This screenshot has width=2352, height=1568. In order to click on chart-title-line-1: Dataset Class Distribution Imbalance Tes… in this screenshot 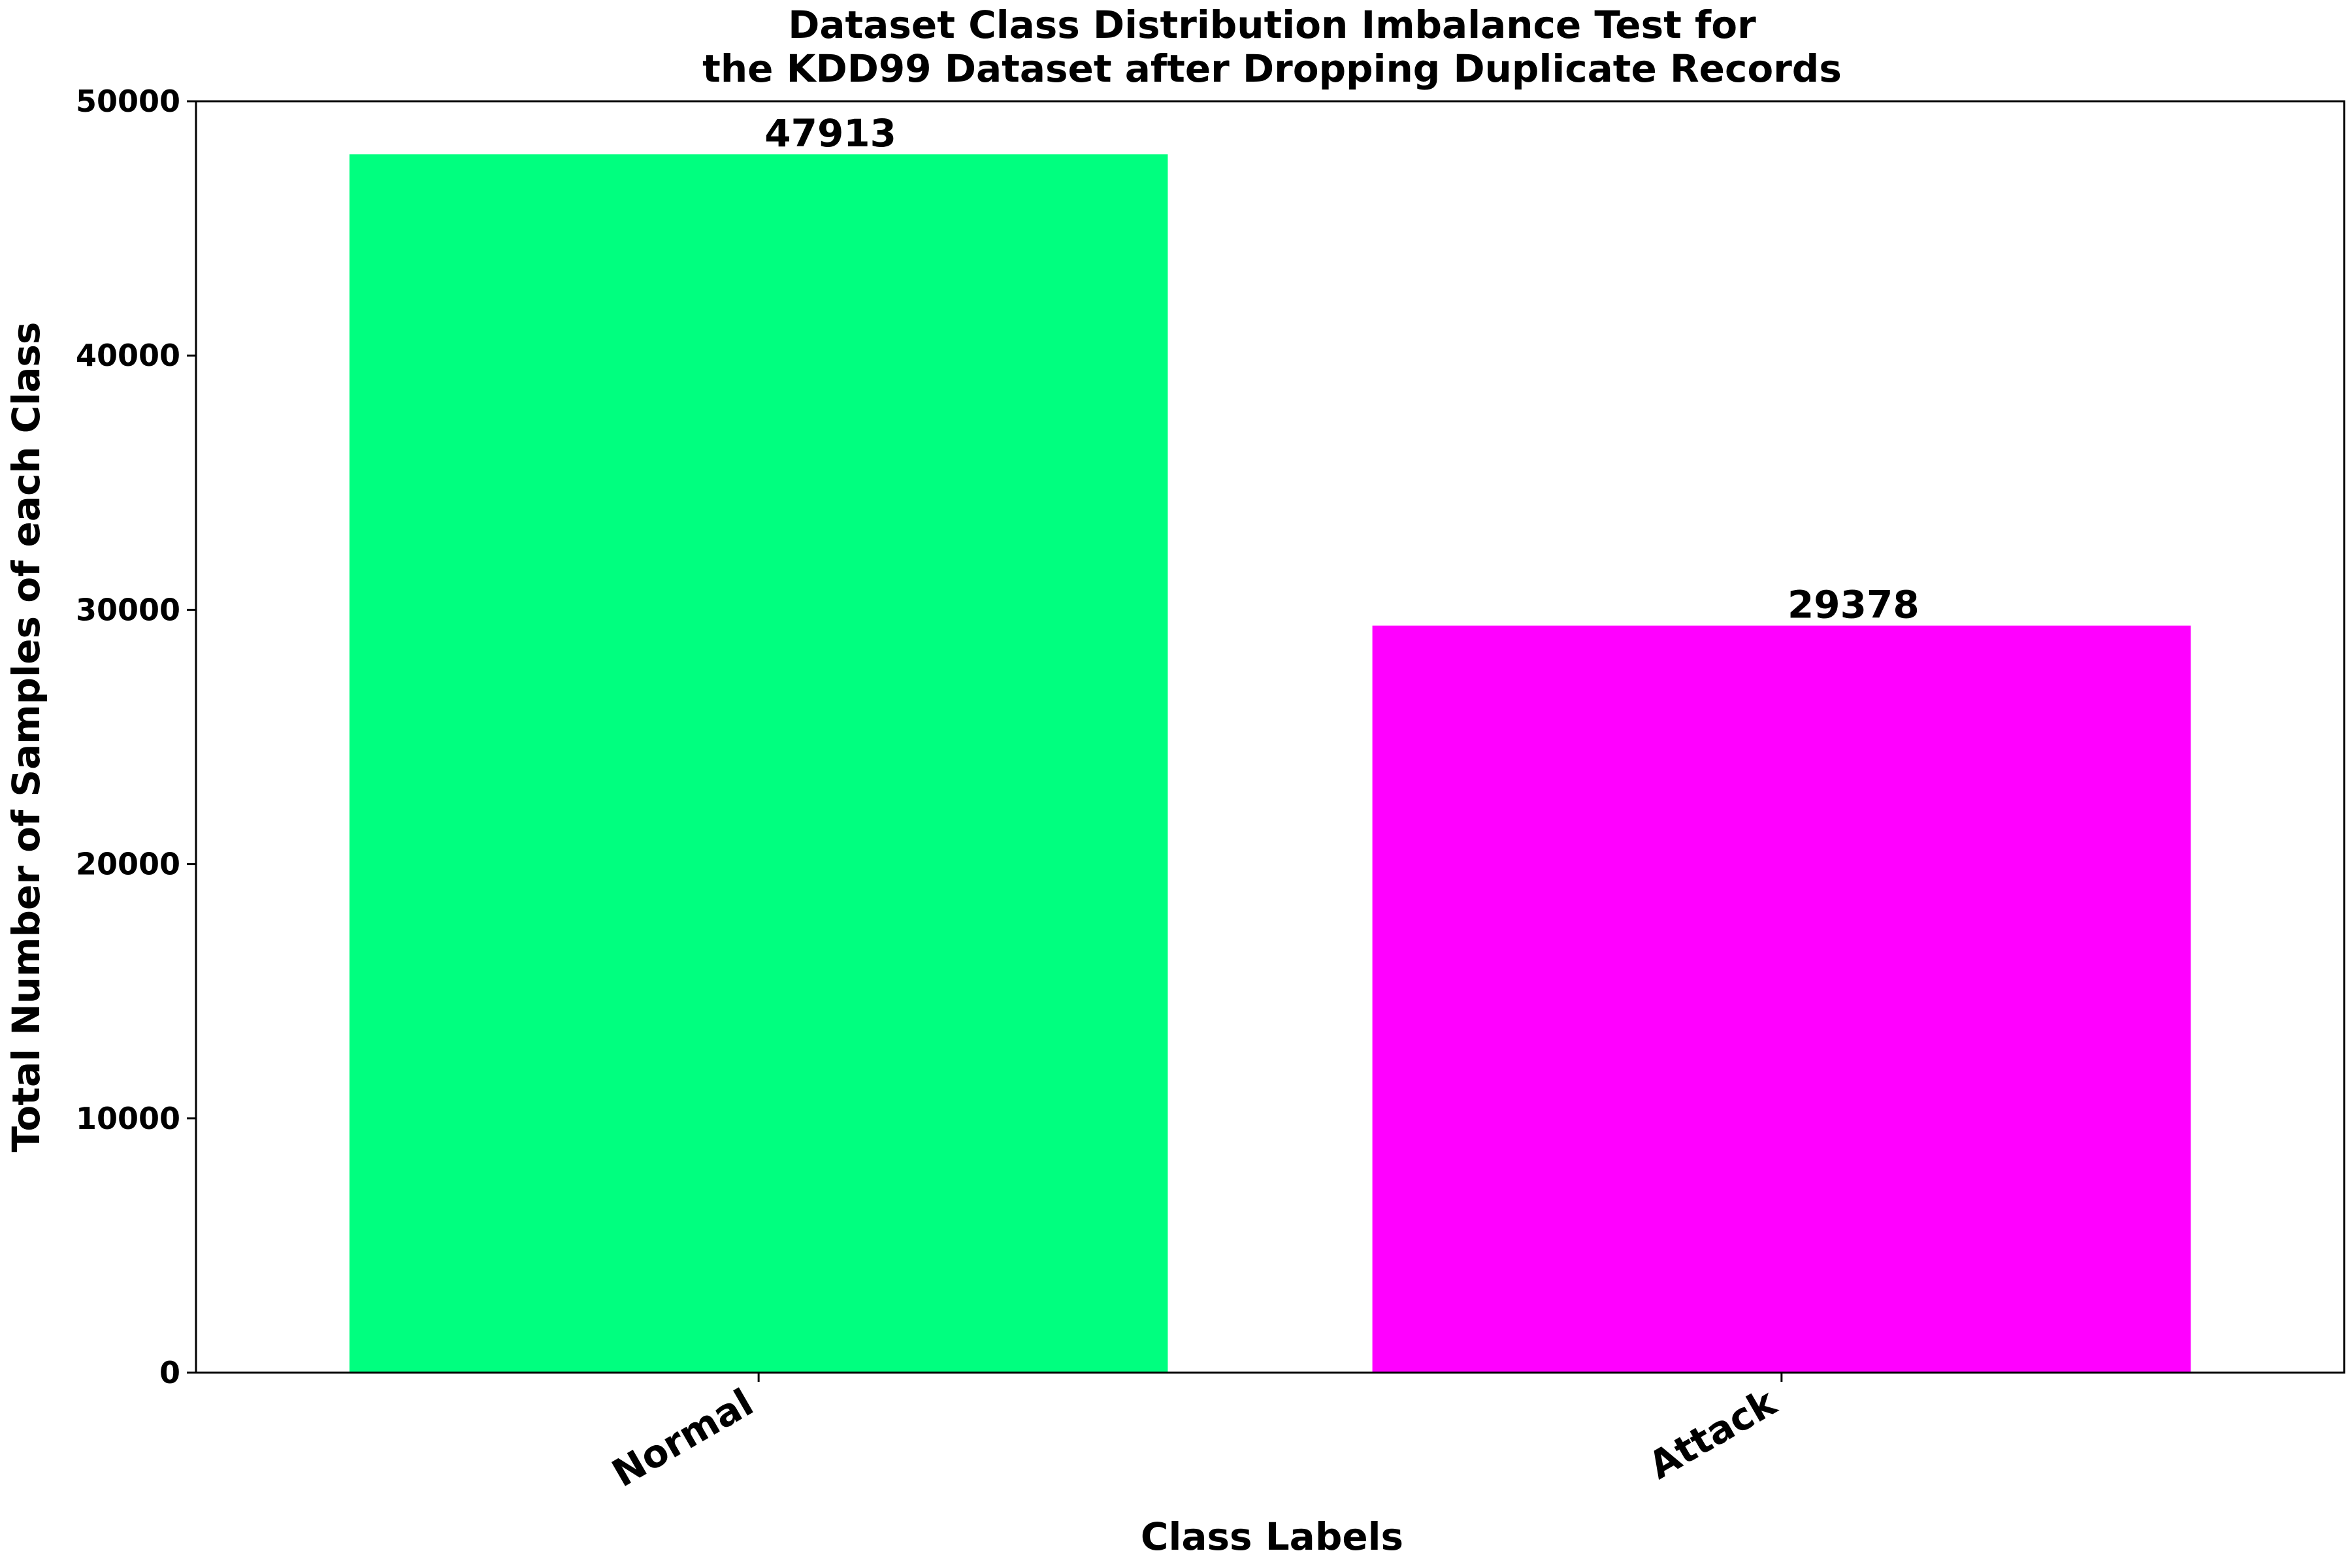, I will do `click(1272, 25)`.